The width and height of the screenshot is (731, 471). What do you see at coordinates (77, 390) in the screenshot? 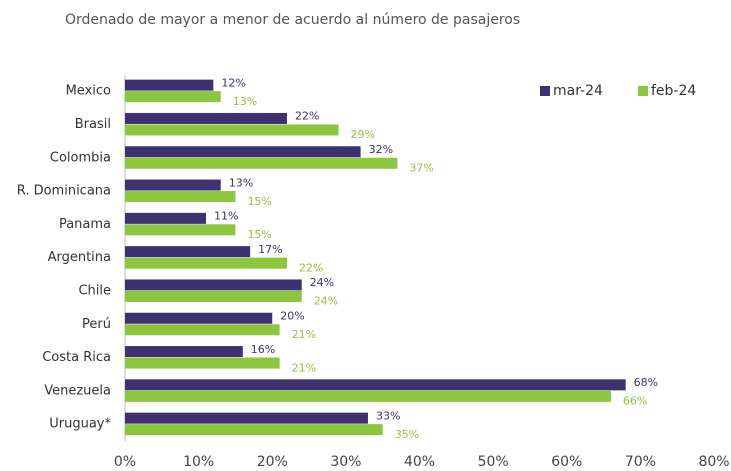
I see `y-tick-label: Venezuela` at bounding box center [77, 390].